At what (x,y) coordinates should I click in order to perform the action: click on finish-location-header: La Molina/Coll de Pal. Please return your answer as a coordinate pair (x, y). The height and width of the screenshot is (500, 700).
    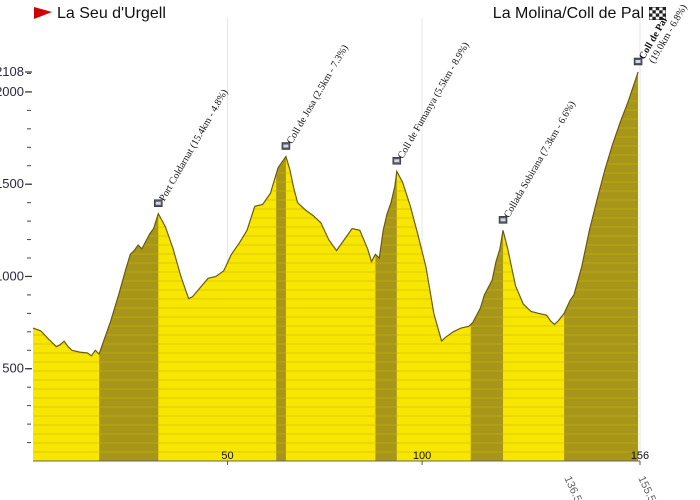
    Looking at the image, I should click on (579, 14).